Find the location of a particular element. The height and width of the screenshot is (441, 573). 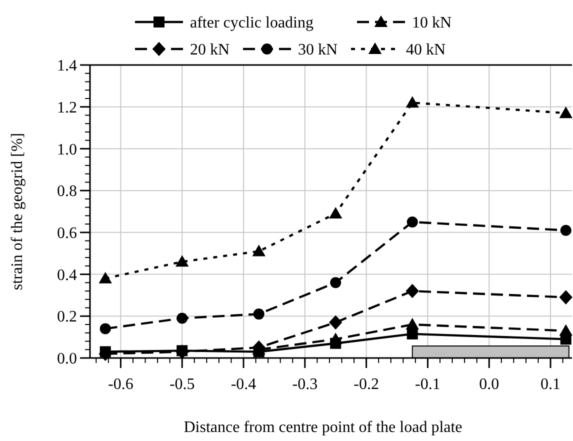

x-tick-label: -0.1 is located at coordinates (427, 384).